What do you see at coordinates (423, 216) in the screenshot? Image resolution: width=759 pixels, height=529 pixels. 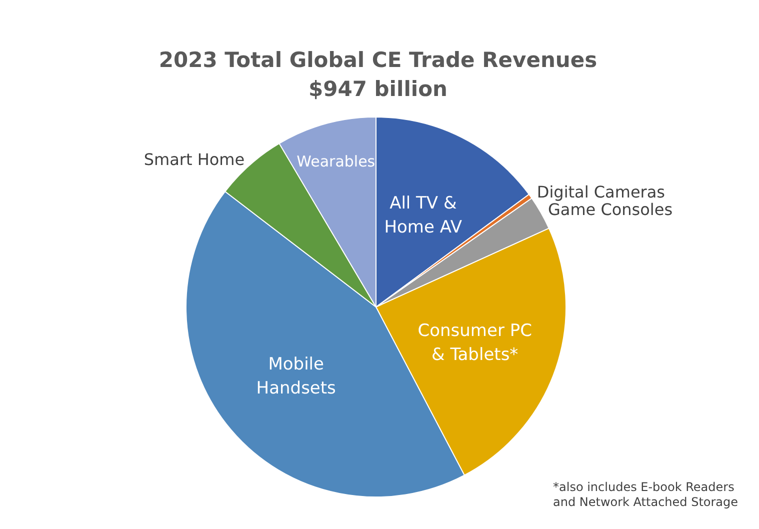 I see `slice-label: All TV & Home AV` at bounding box center [423, 216].